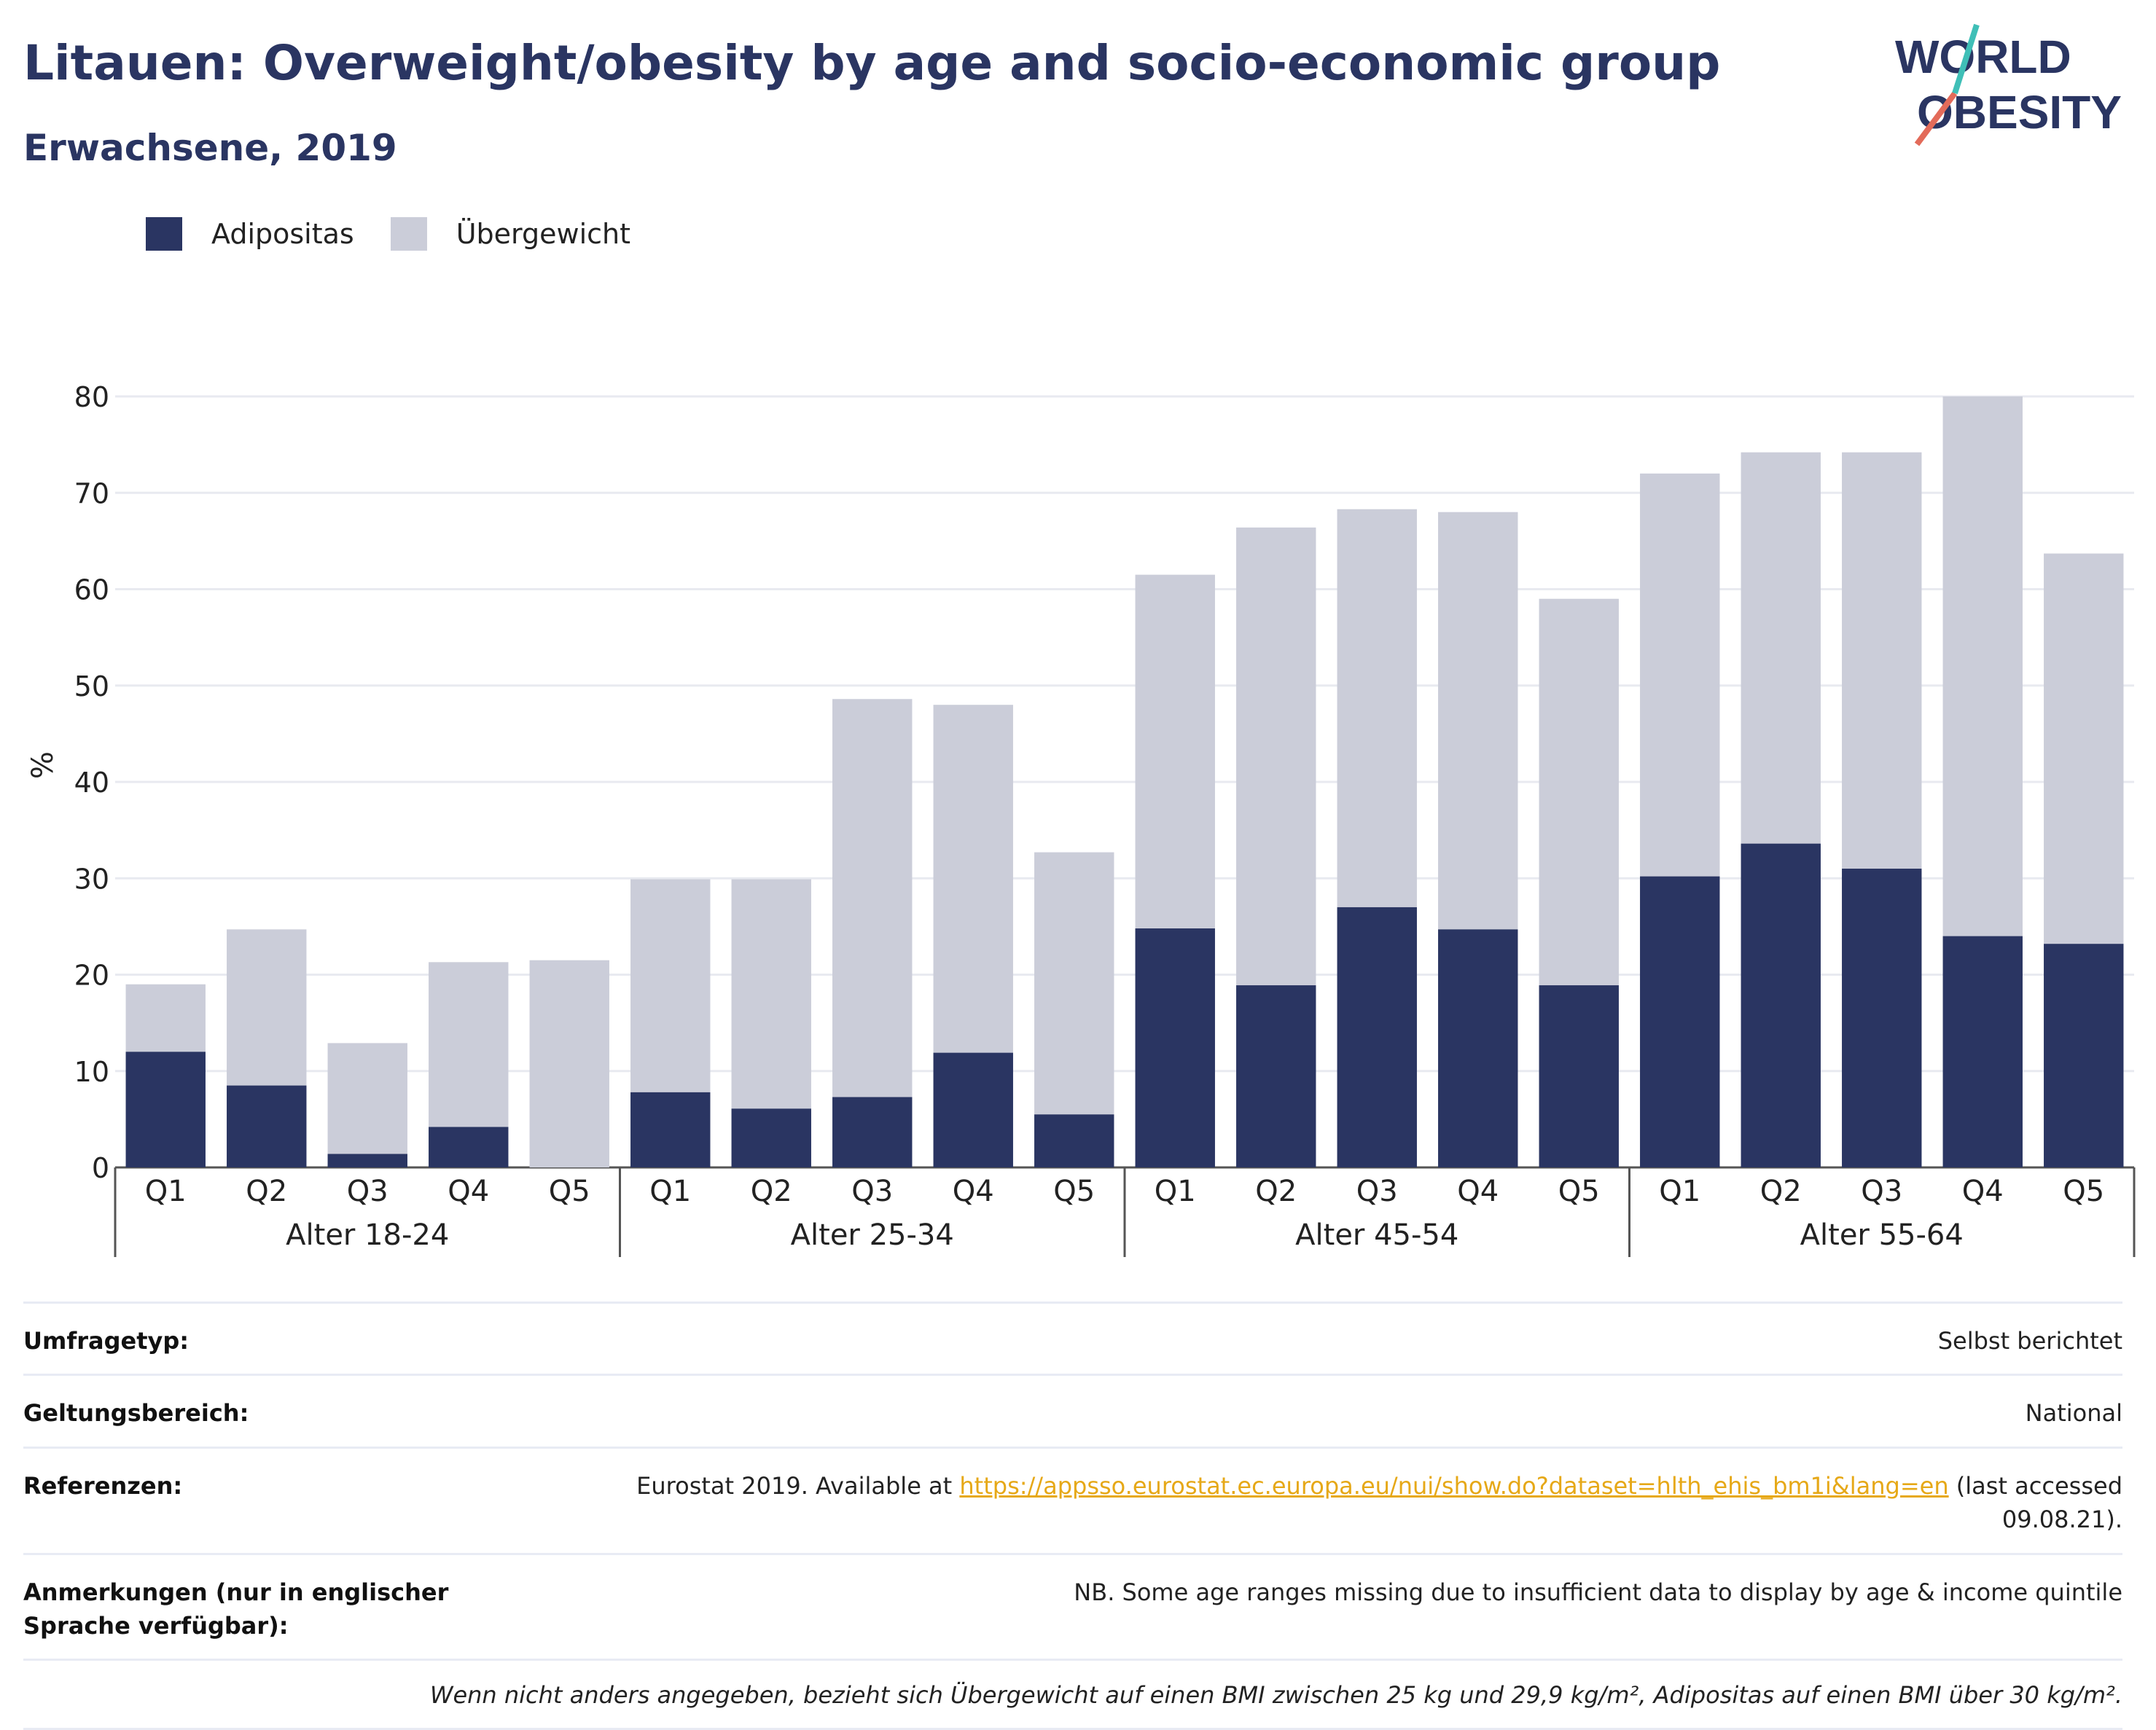  Describe the element at coordinates (92, 879) in the screenshot. I see `y-tick-label: 30` at that location.